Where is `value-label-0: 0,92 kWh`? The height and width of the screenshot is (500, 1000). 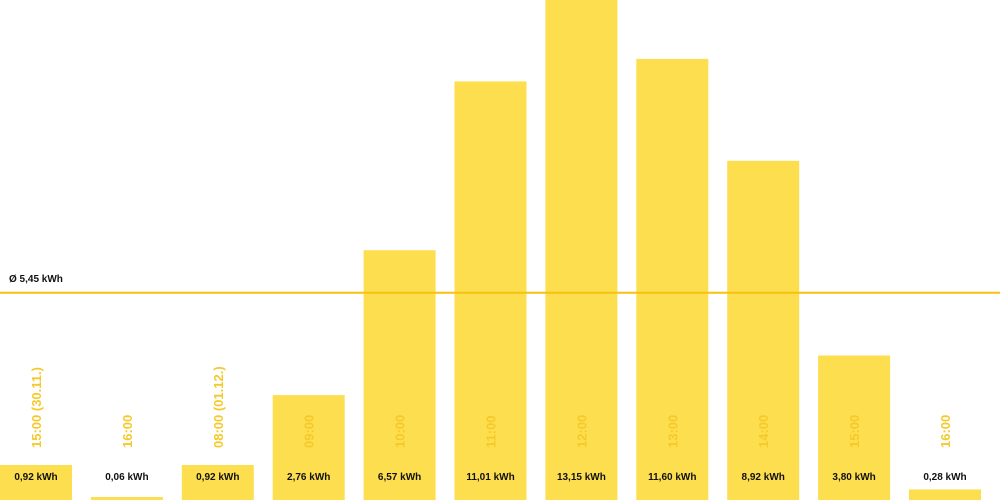 value-label-0: 0,92 kWh is located at coordinates (35, 477).